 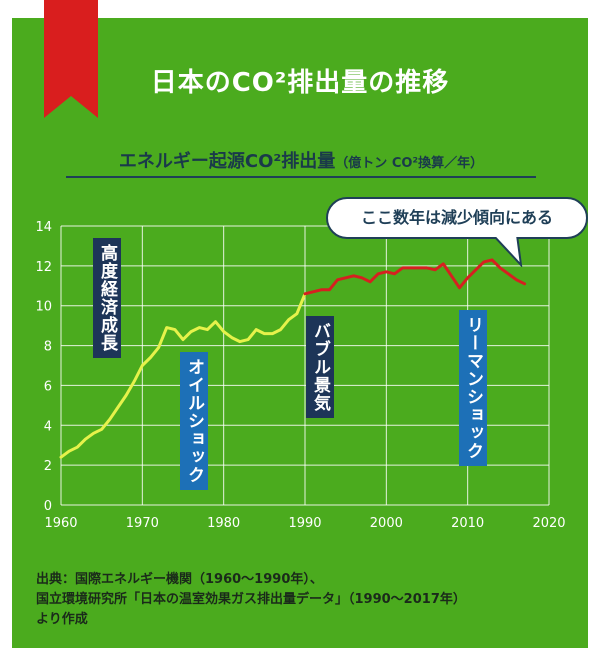 I want to click on y-tick-label: 2, so click(x=48, y=466).